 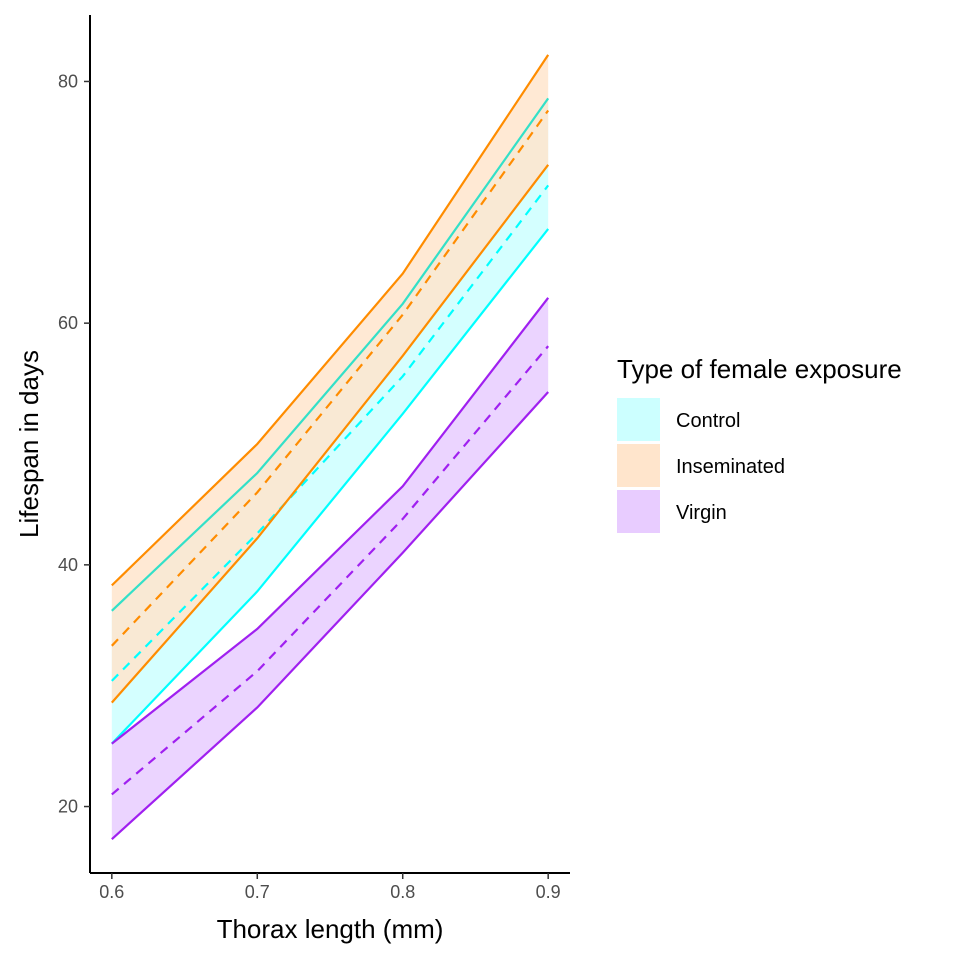 What do you see at coordinates (257, 892) in the screenshot?
I see `x-tick-label: 0.7` at bounding box center [257, 892].